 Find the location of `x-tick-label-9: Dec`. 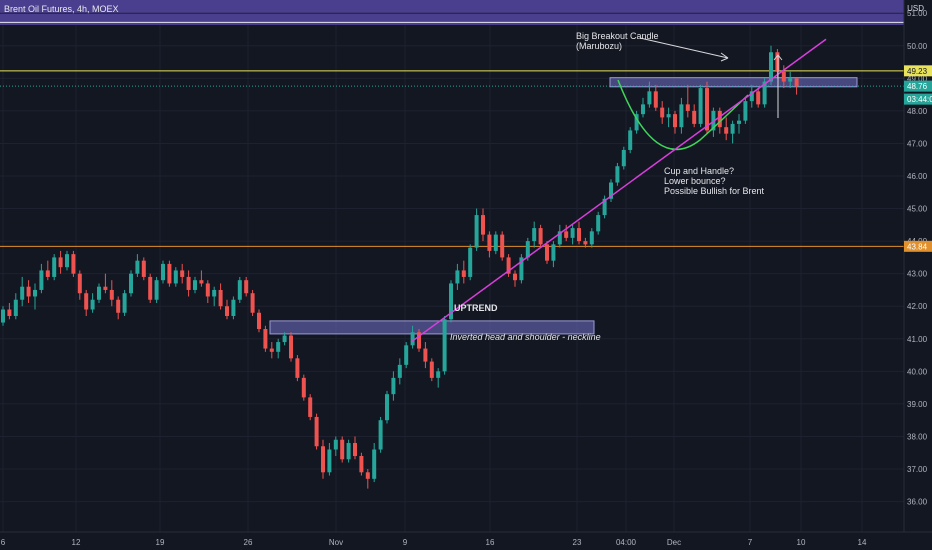

x-tick-label-9: Dec is located at coordinates (674, 542).